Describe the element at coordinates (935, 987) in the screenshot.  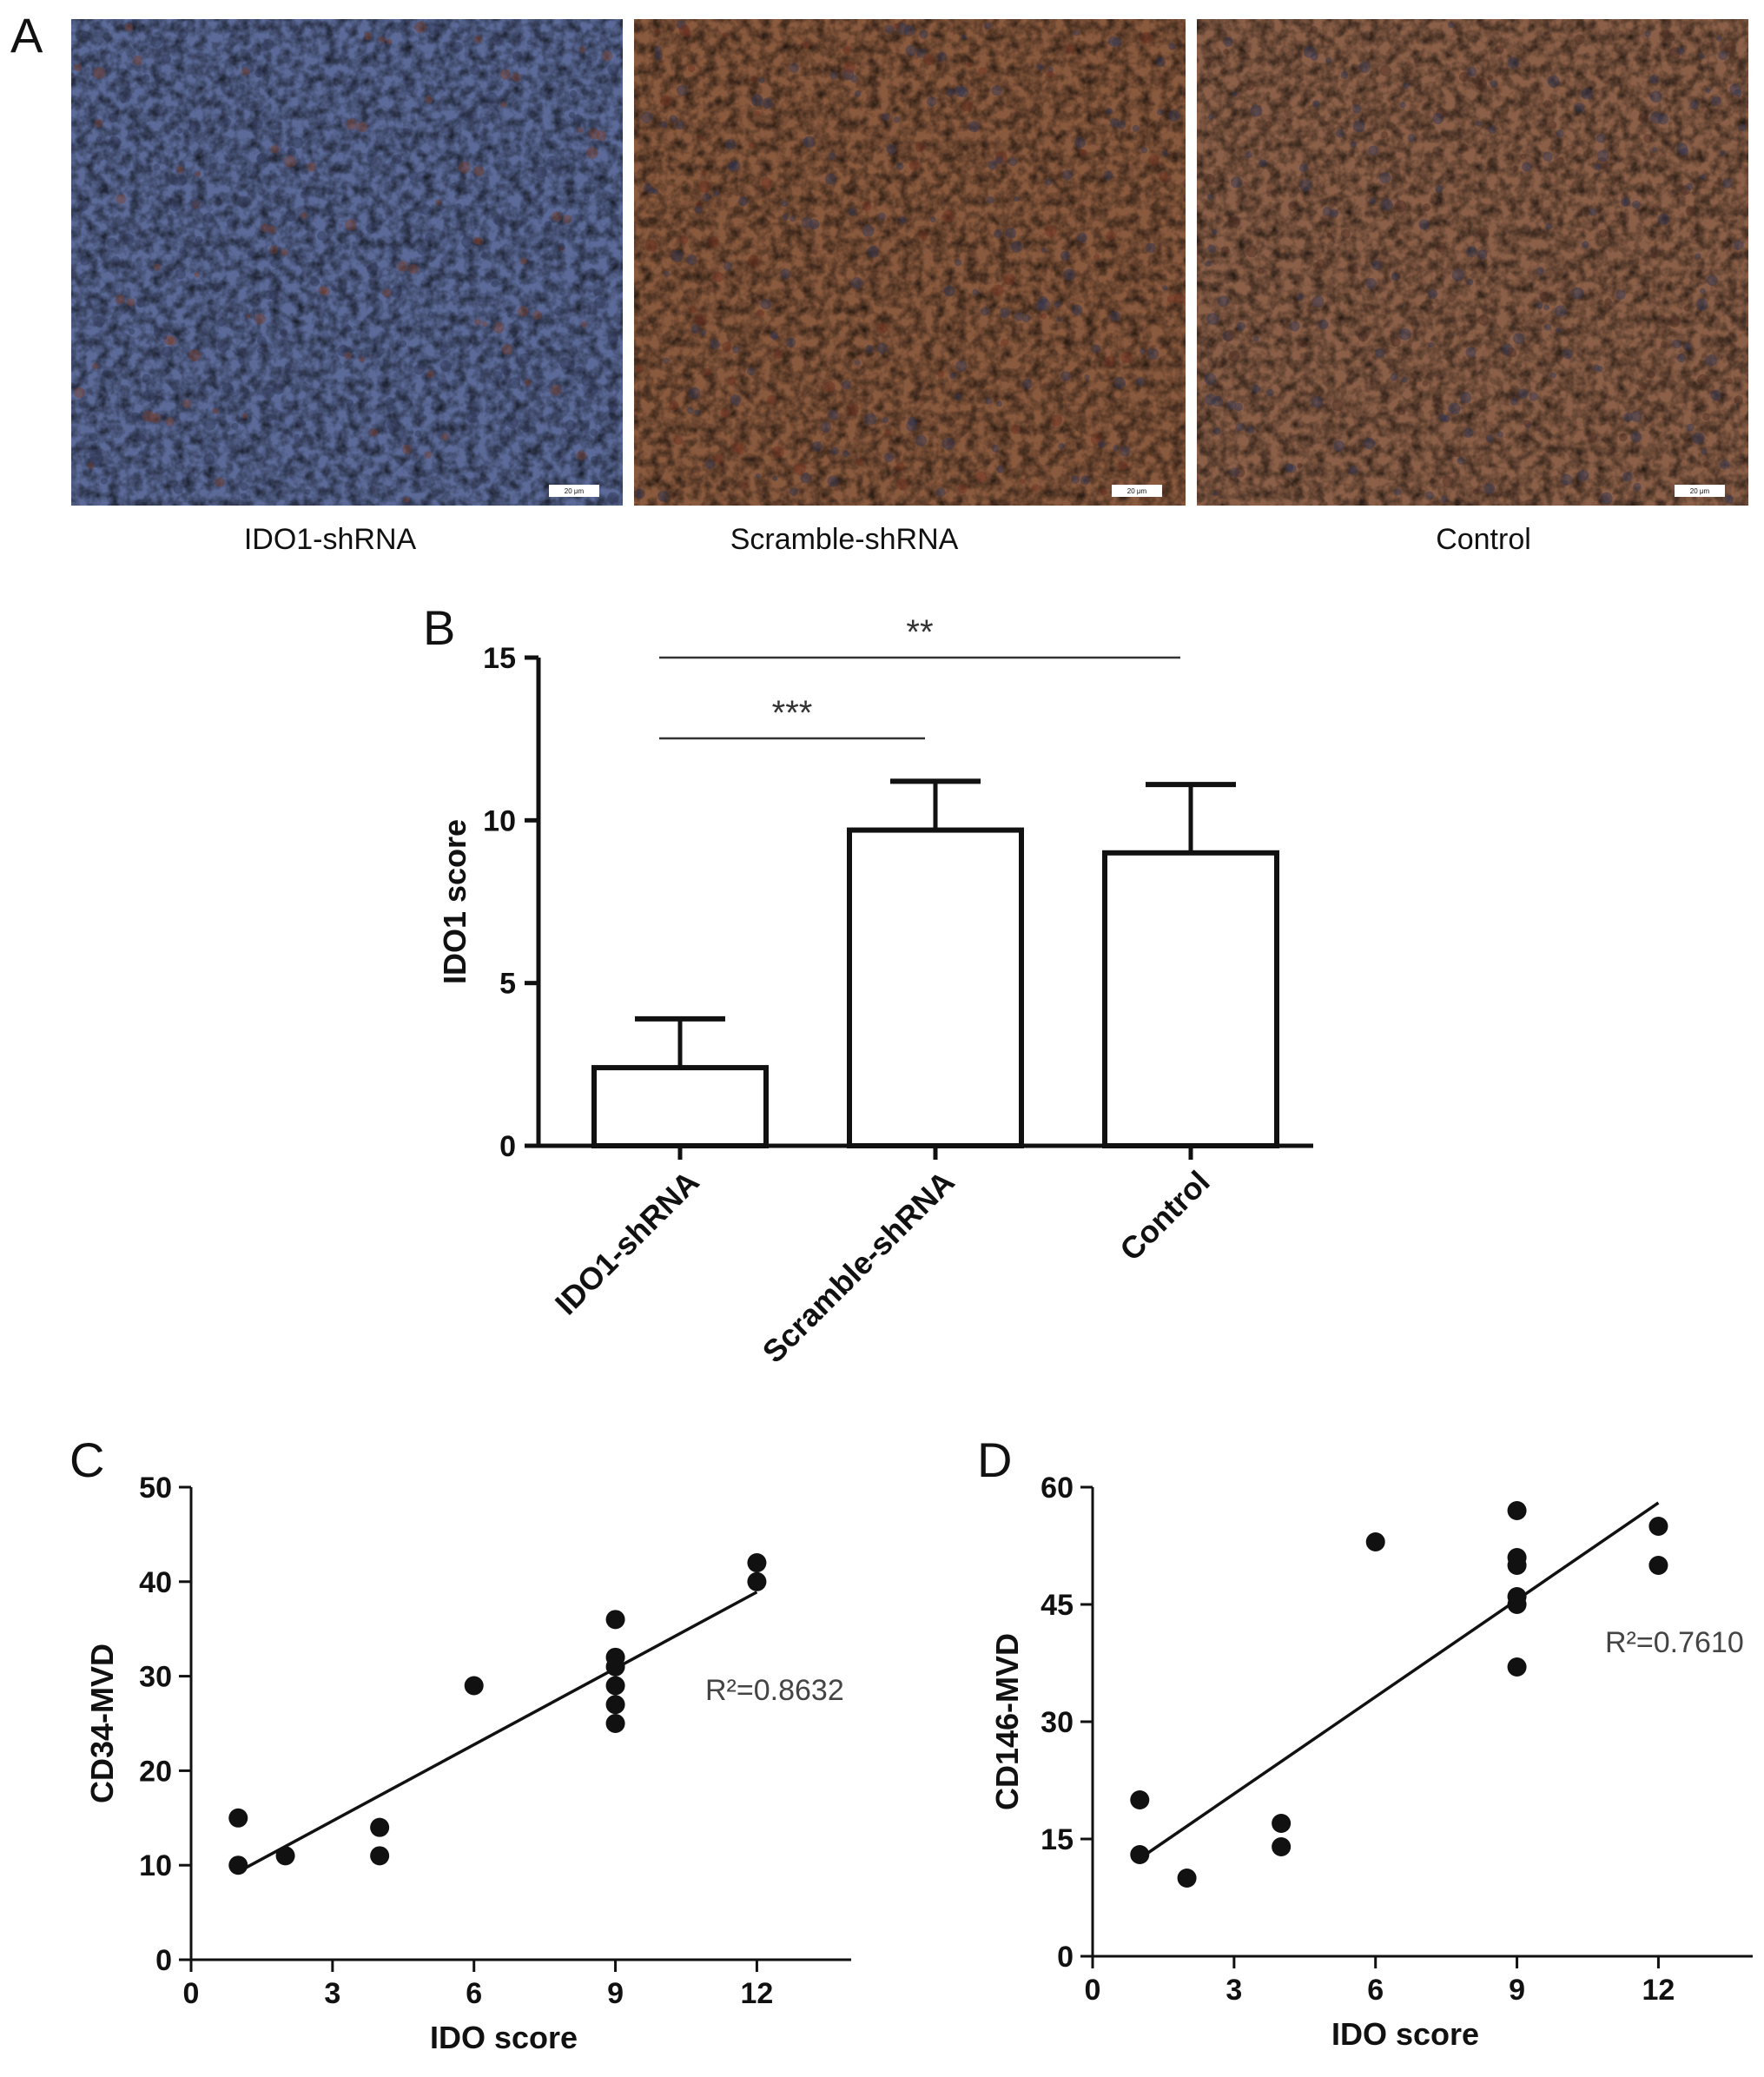
I see `bar` at that location.